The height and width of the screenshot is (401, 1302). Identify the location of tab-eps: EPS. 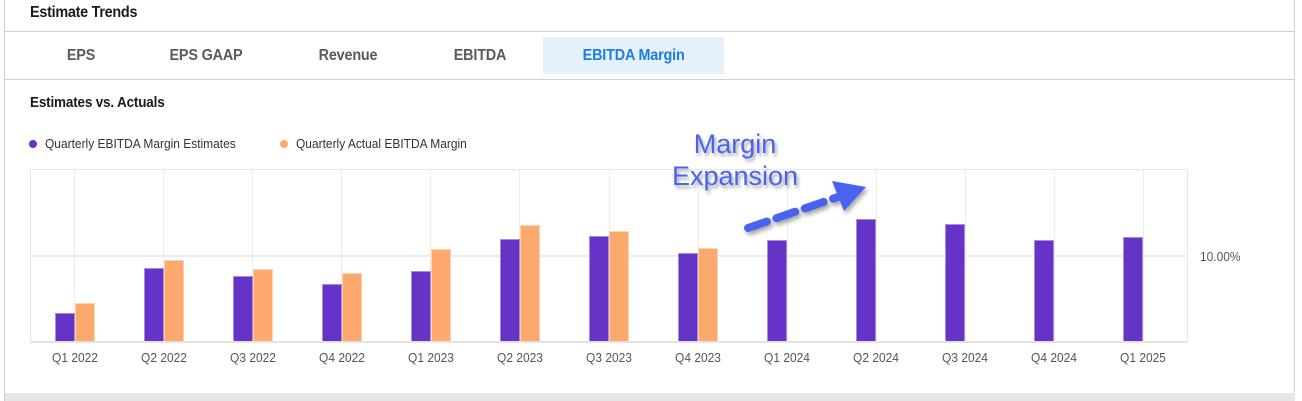
(81, 55).